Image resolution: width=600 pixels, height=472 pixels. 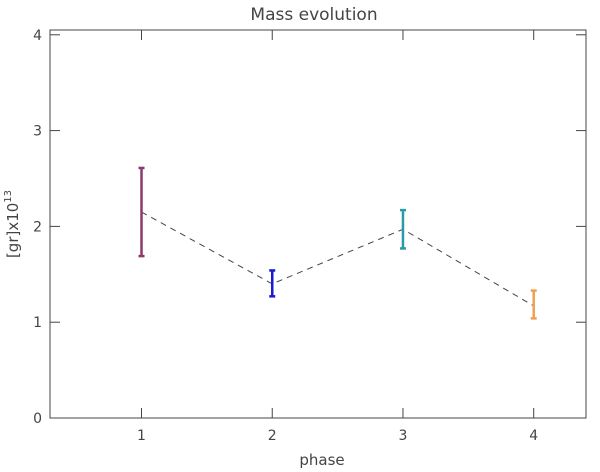 I want to click on y-tick-label-3: 3, so click(x=37, y=132).